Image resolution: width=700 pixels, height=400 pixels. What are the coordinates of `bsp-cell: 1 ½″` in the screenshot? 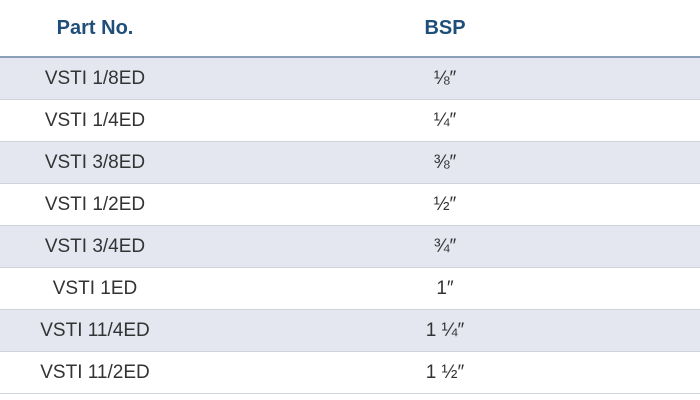 It's located at (445, 372).